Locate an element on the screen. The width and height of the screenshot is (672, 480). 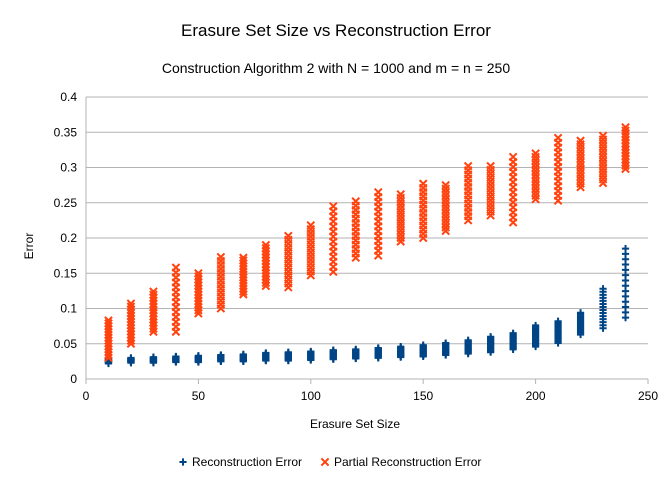
x-tick-label: 200 is located at coordinates (536, 396).